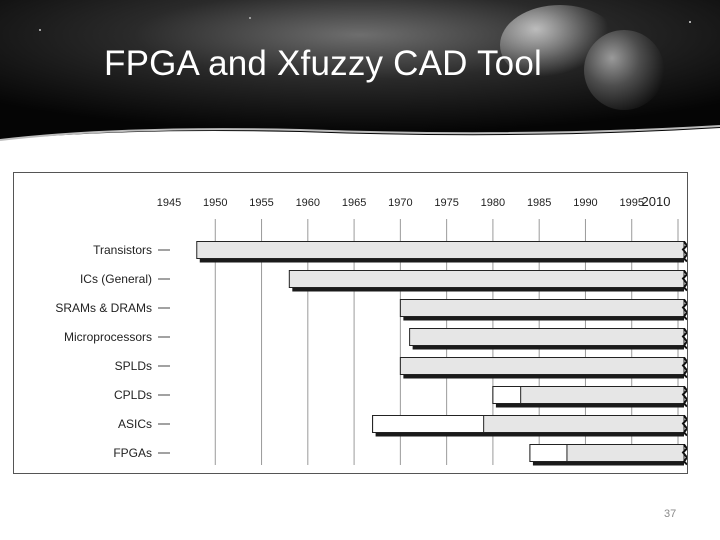 The height and width of the screenshot is (540, 720). I want to click on category-label: FPGAs, so click(132, 453).